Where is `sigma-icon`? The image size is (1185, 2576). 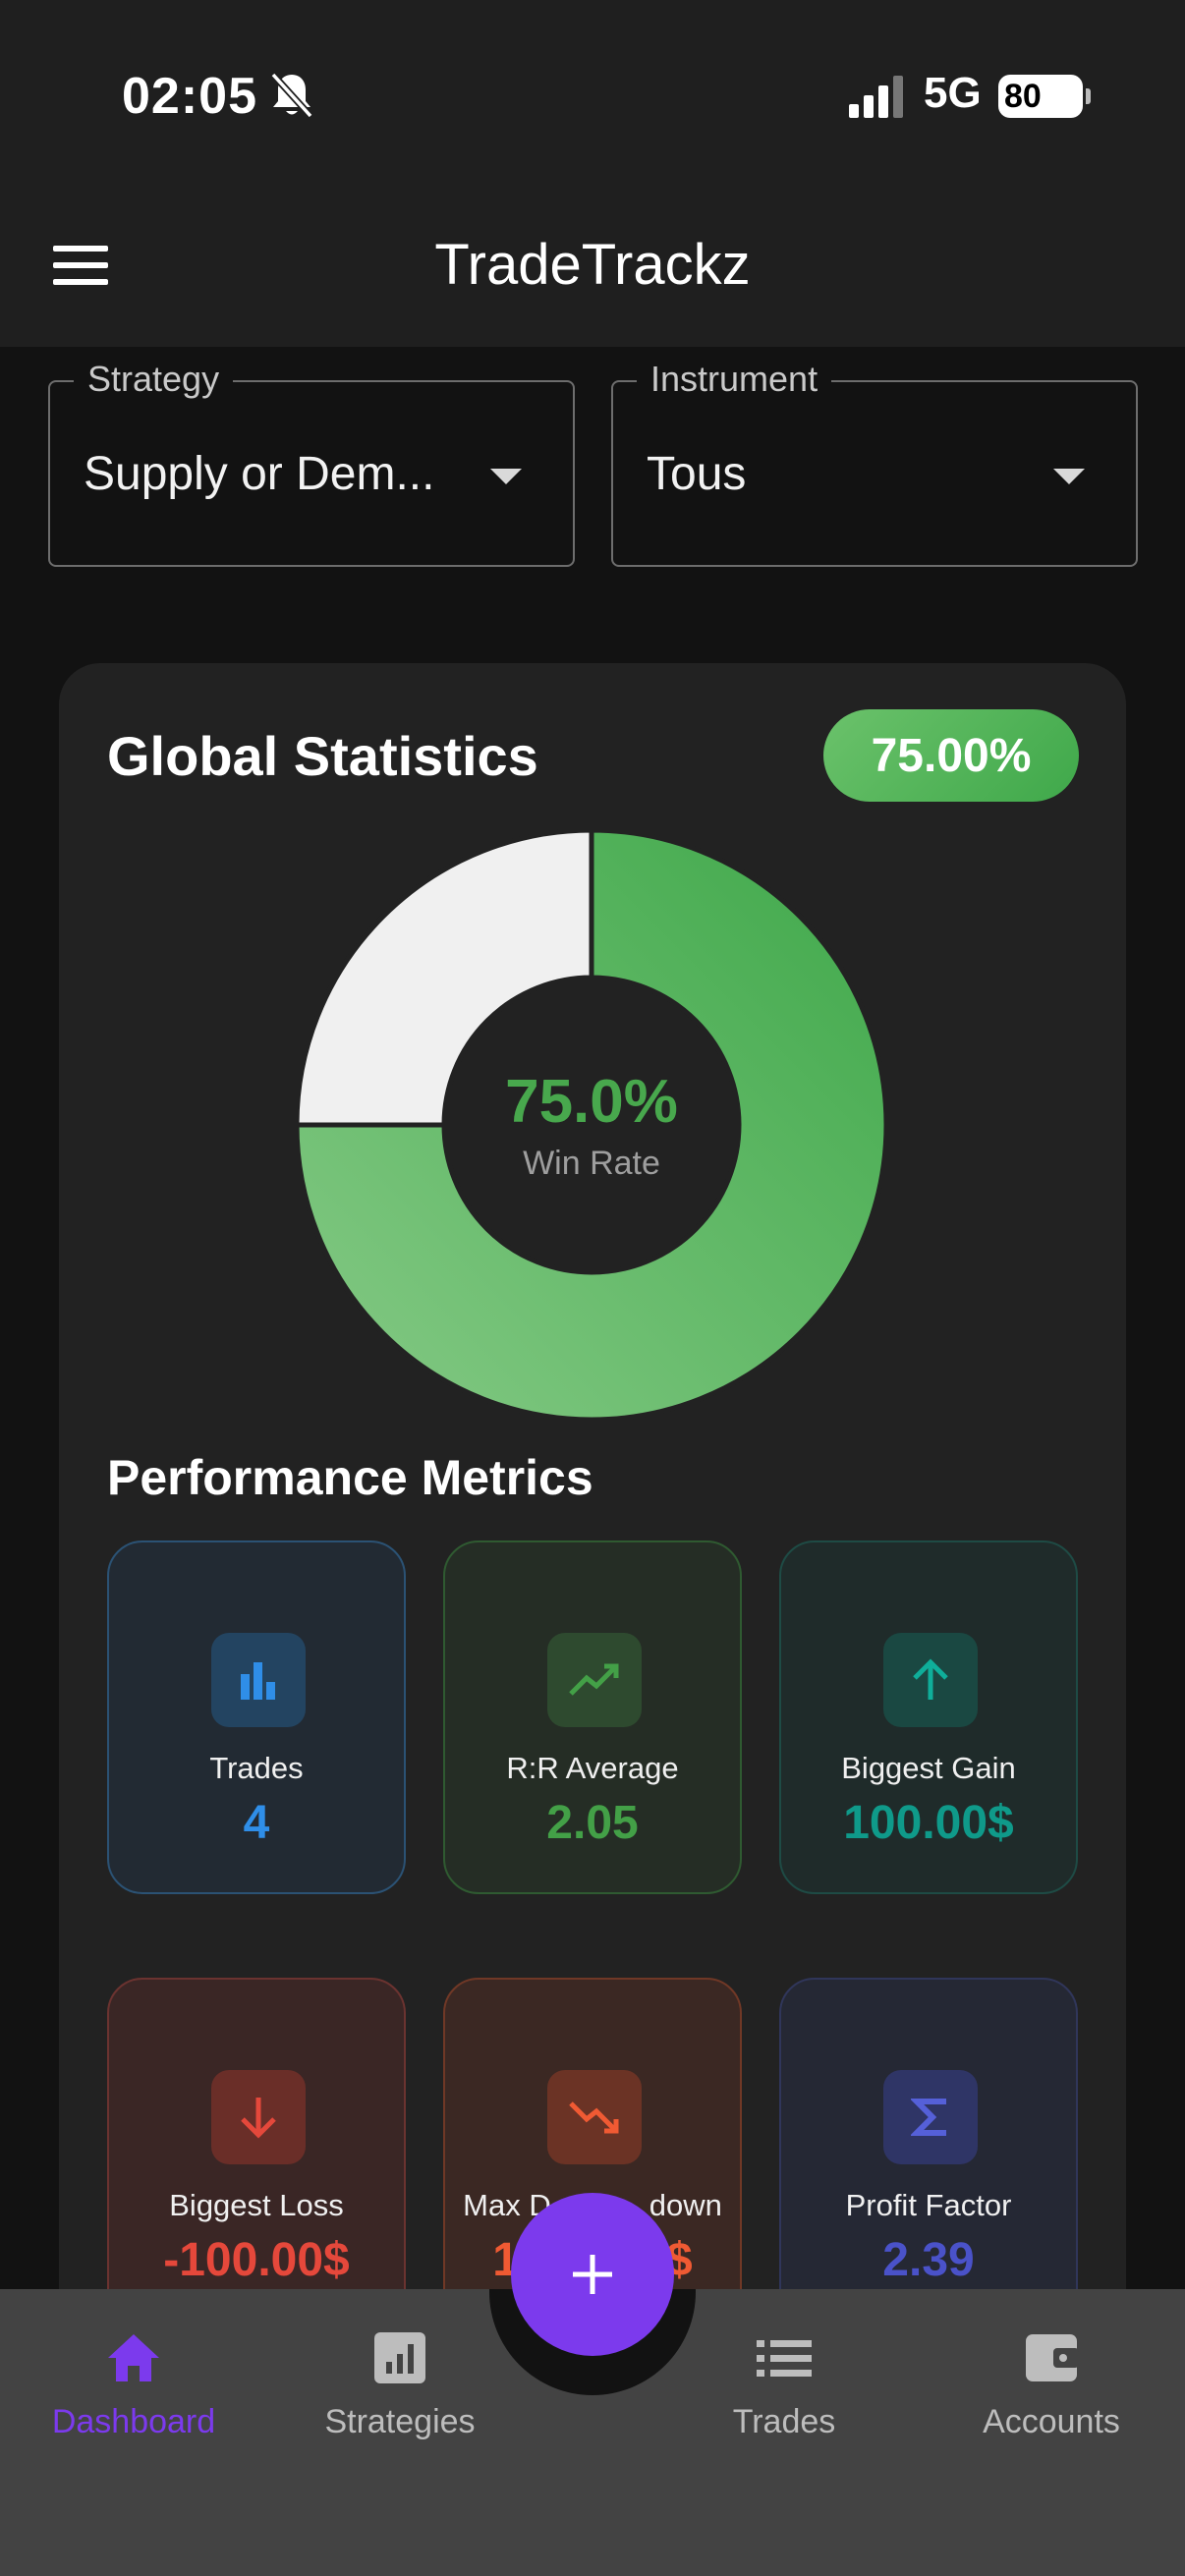 sigma-icon is located at coordinates (931, 2117).